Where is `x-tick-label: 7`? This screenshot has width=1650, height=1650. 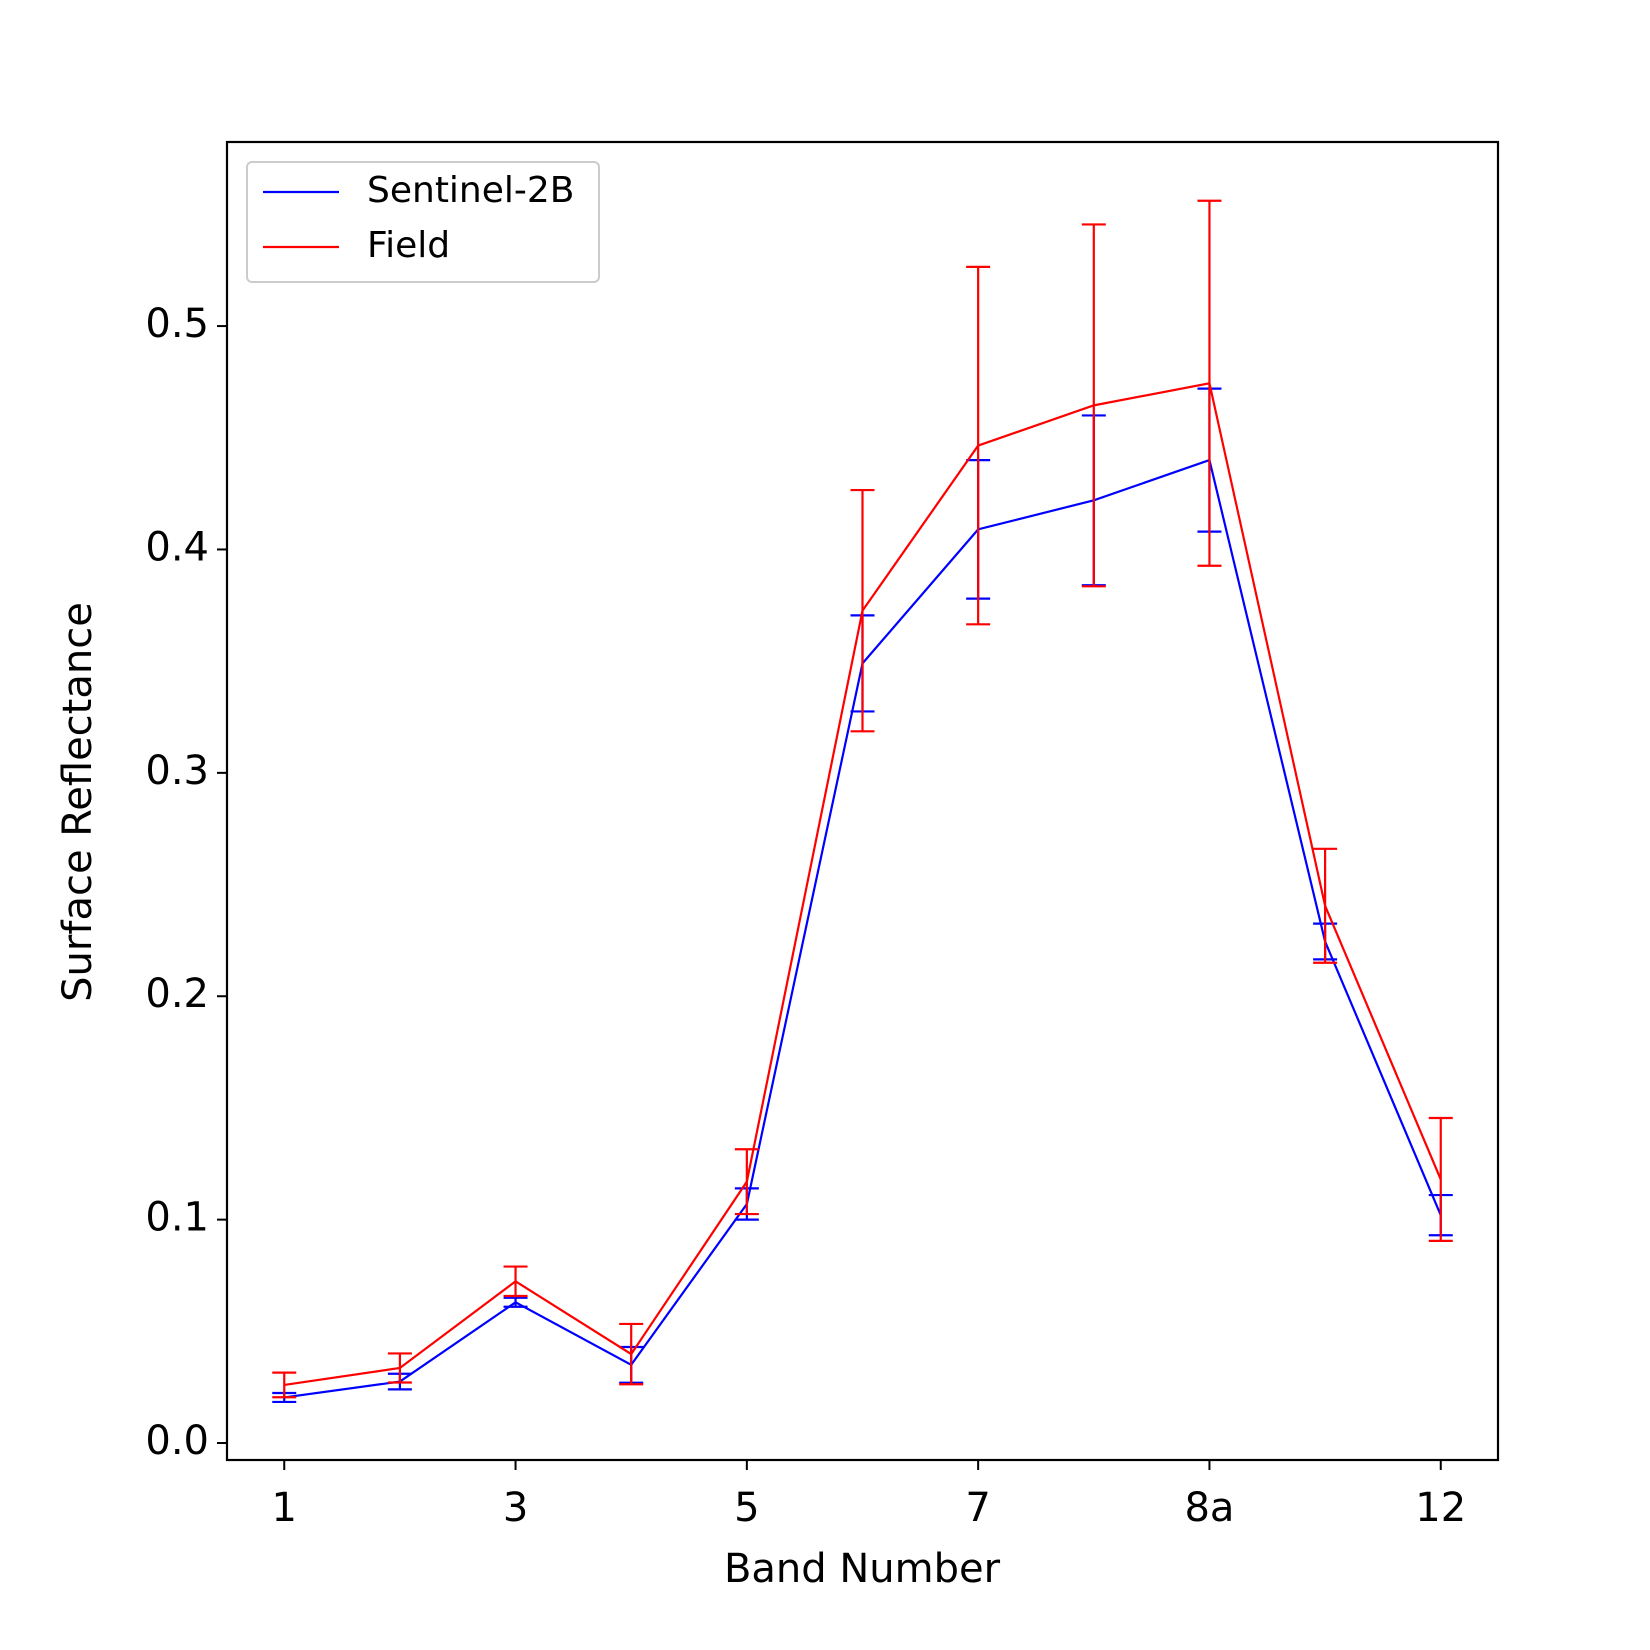 x-tick-label: 7 is located at coordinates (977, 1508).